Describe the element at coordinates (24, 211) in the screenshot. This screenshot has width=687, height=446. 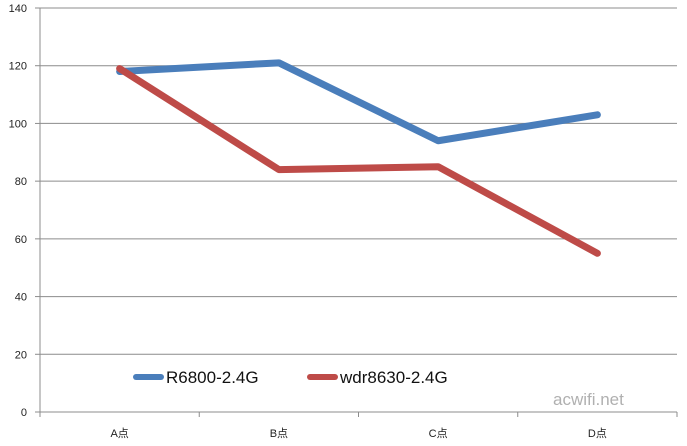
I see `y-axis-tick-labels: 0 20 40 60 80 100 120 140` at that location.